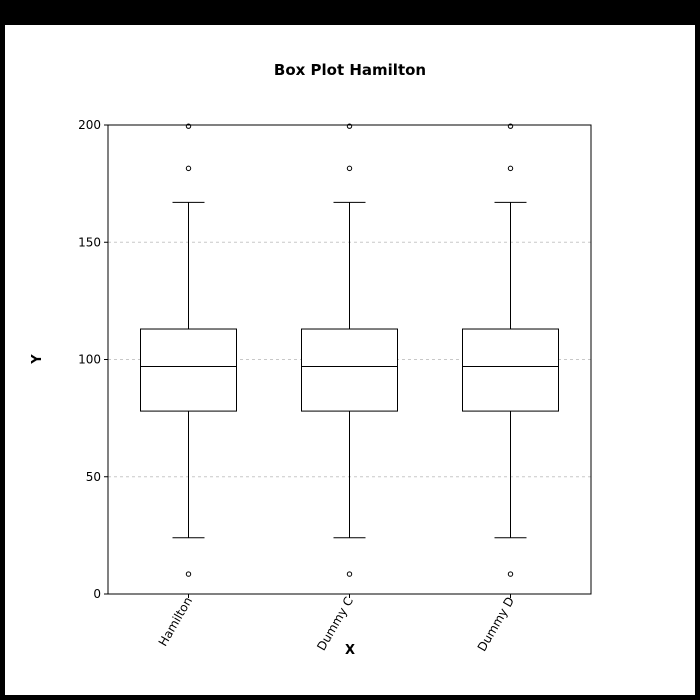 The width and height of the screenshot is (700, 700). I want to click on x-tick-label: Hamilton, so click(175, 622).